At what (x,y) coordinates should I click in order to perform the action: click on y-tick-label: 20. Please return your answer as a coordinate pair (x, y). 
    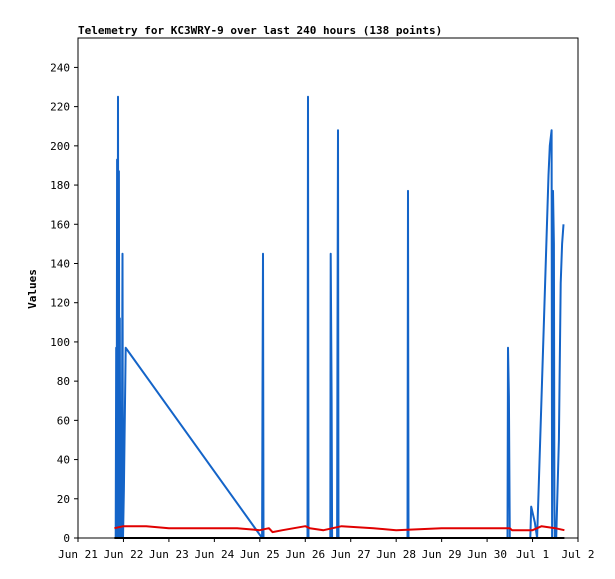
    Looking at the image, I should click on (63, 499).